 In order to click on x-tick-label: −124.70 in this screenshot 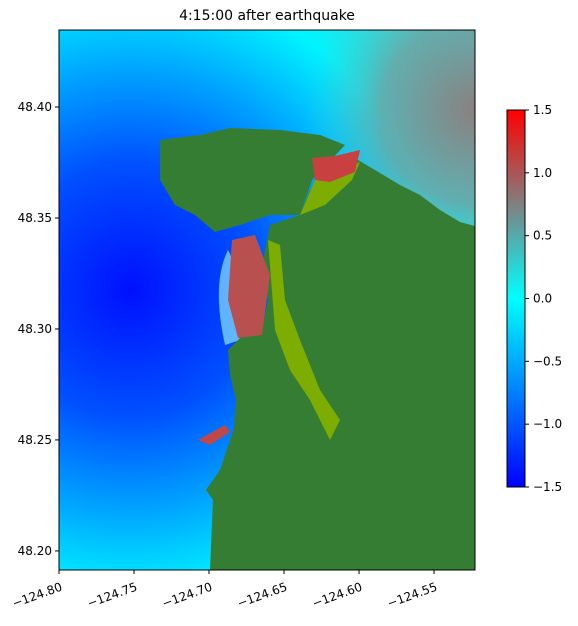, I will do `click(187, 595)`.